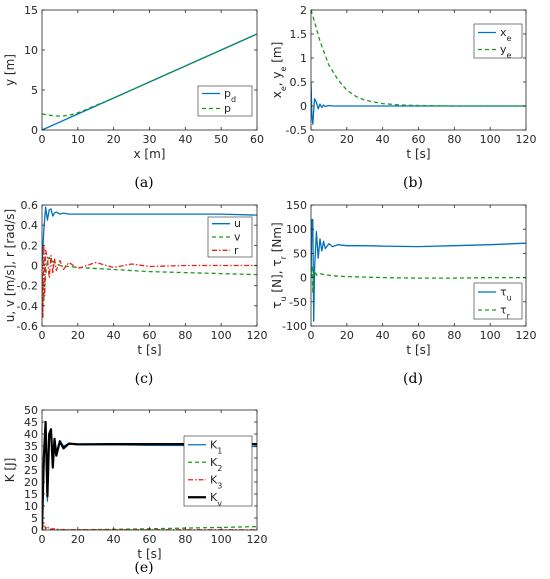 This screenshot has width=550, height=579. Describe the element at coordinates (216, 464) in the screenshot. I see `legend-label: K2` at that location.